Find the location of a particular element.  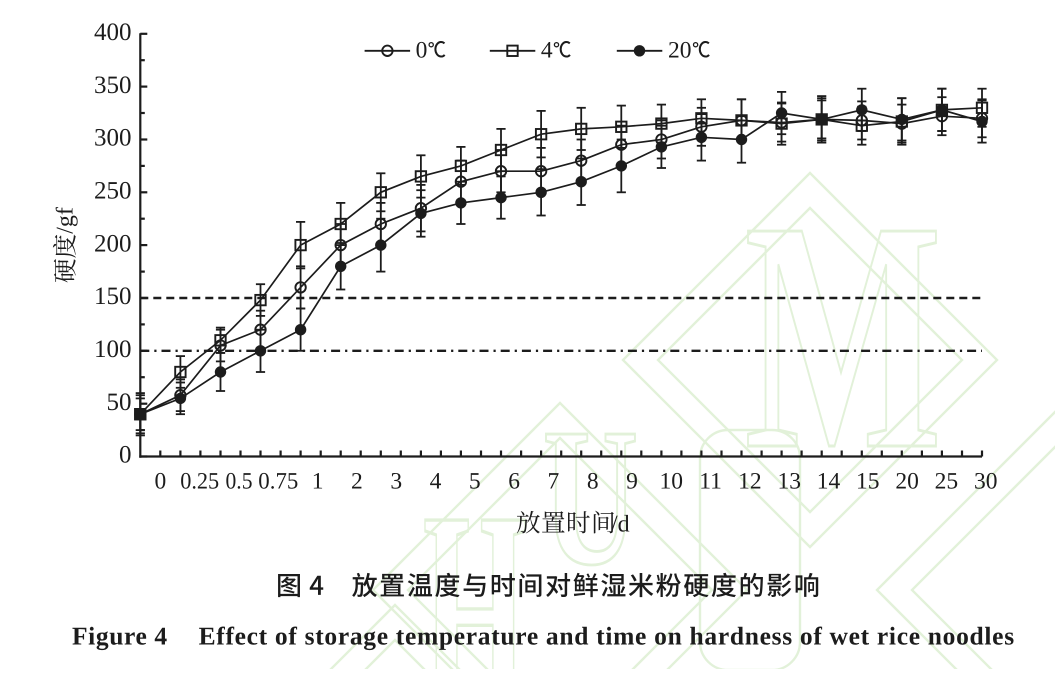

svg-text: 12 is located at coordinates (750, 481).